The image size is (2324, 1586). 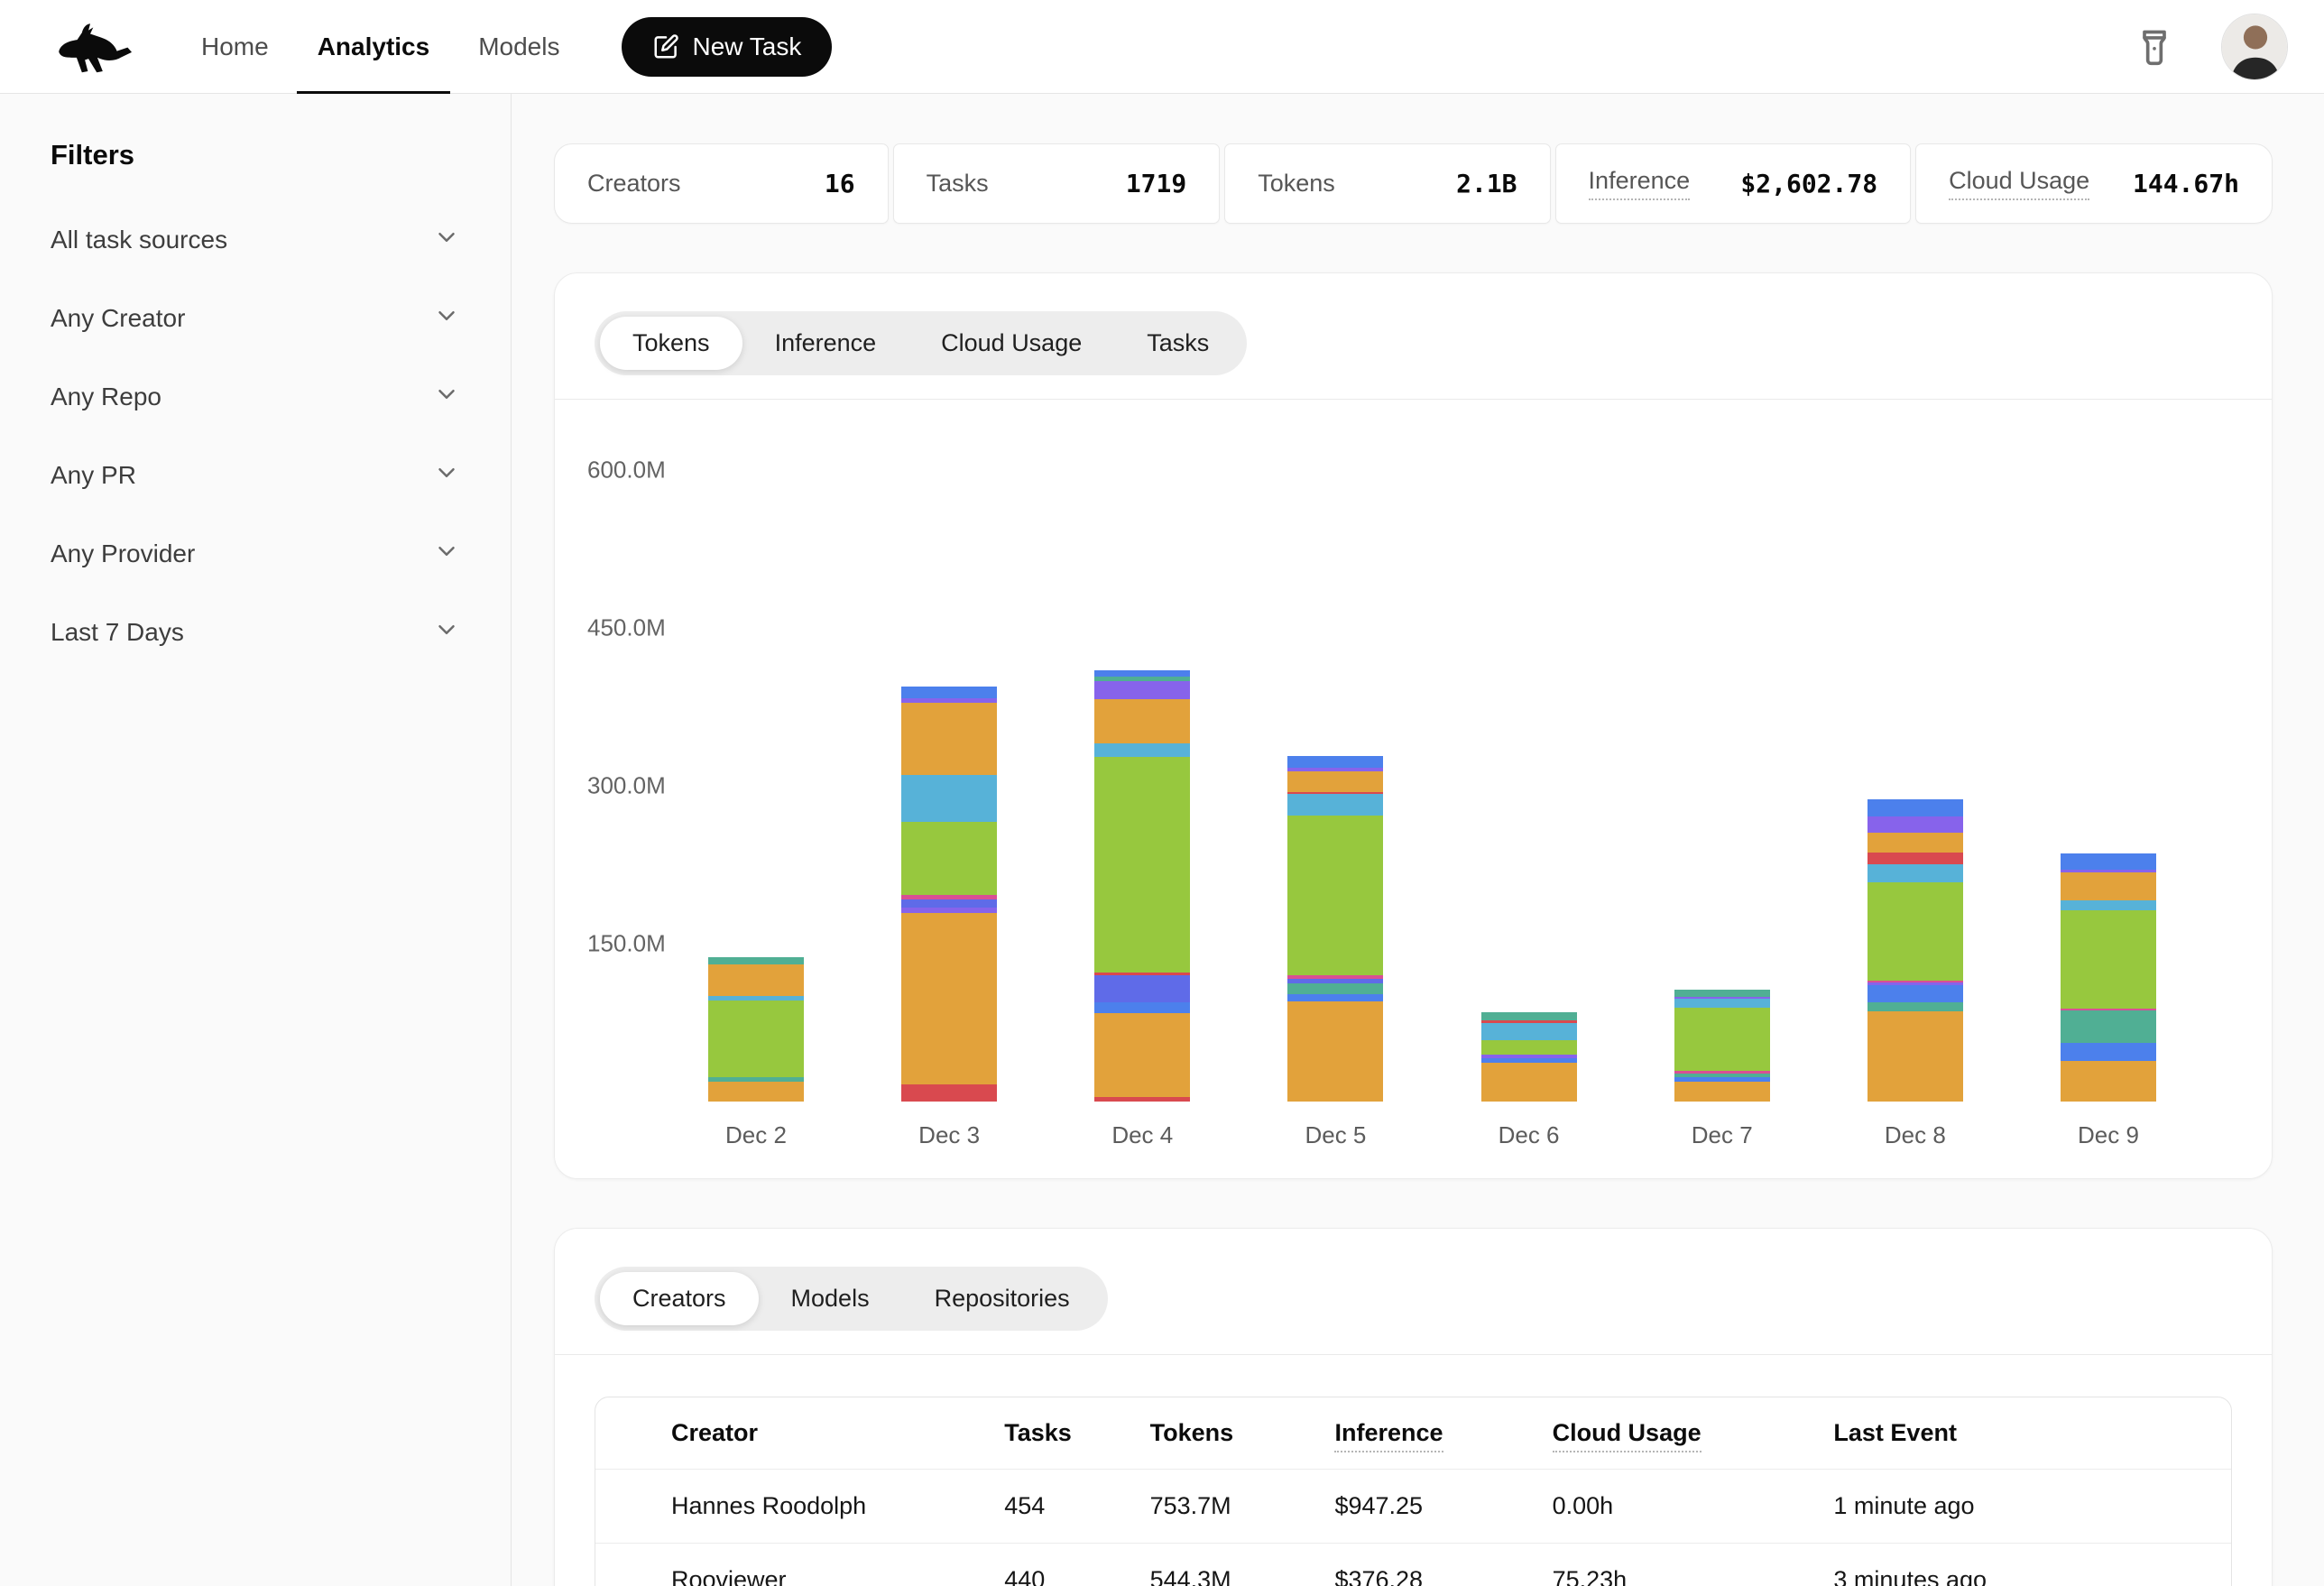 What do you see at coordinates (1379, 1505) in the screenshot?
I see `cell-inference: $947.25` at bounding box center [1379, 1505].